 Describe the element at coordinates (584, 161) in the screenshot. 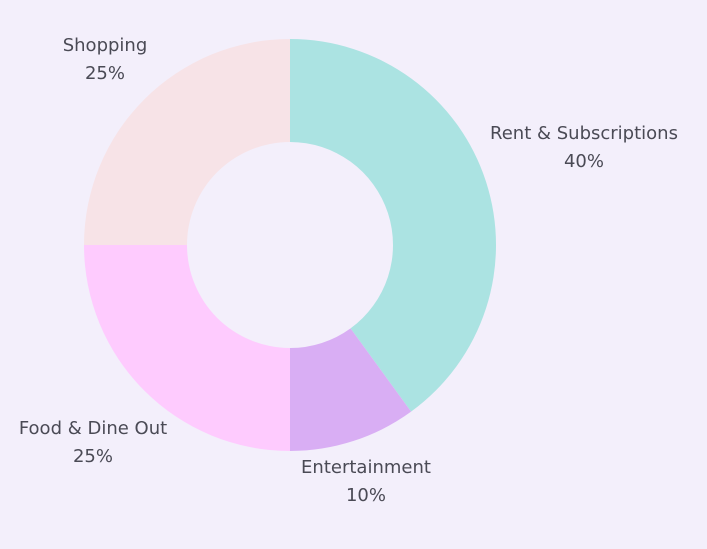

I see `slice-percent-rent-and-subscriptions: 40%` at that location.